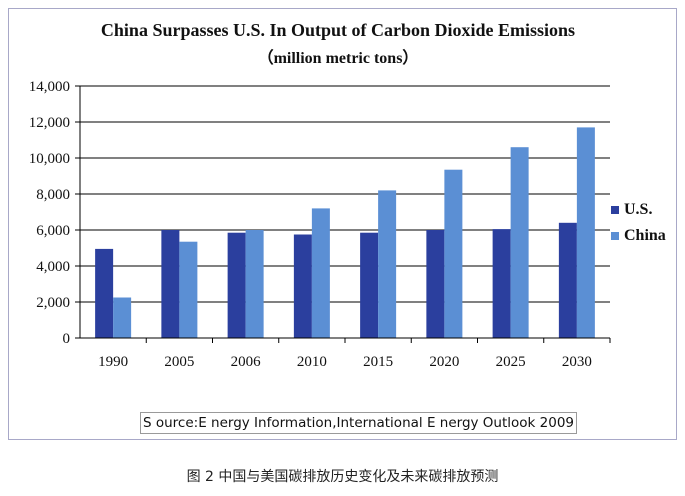  What do you see at coordinates (567, 280) in the screenshot?
I see `bar-us-2030` at bounding box center [567, 280].